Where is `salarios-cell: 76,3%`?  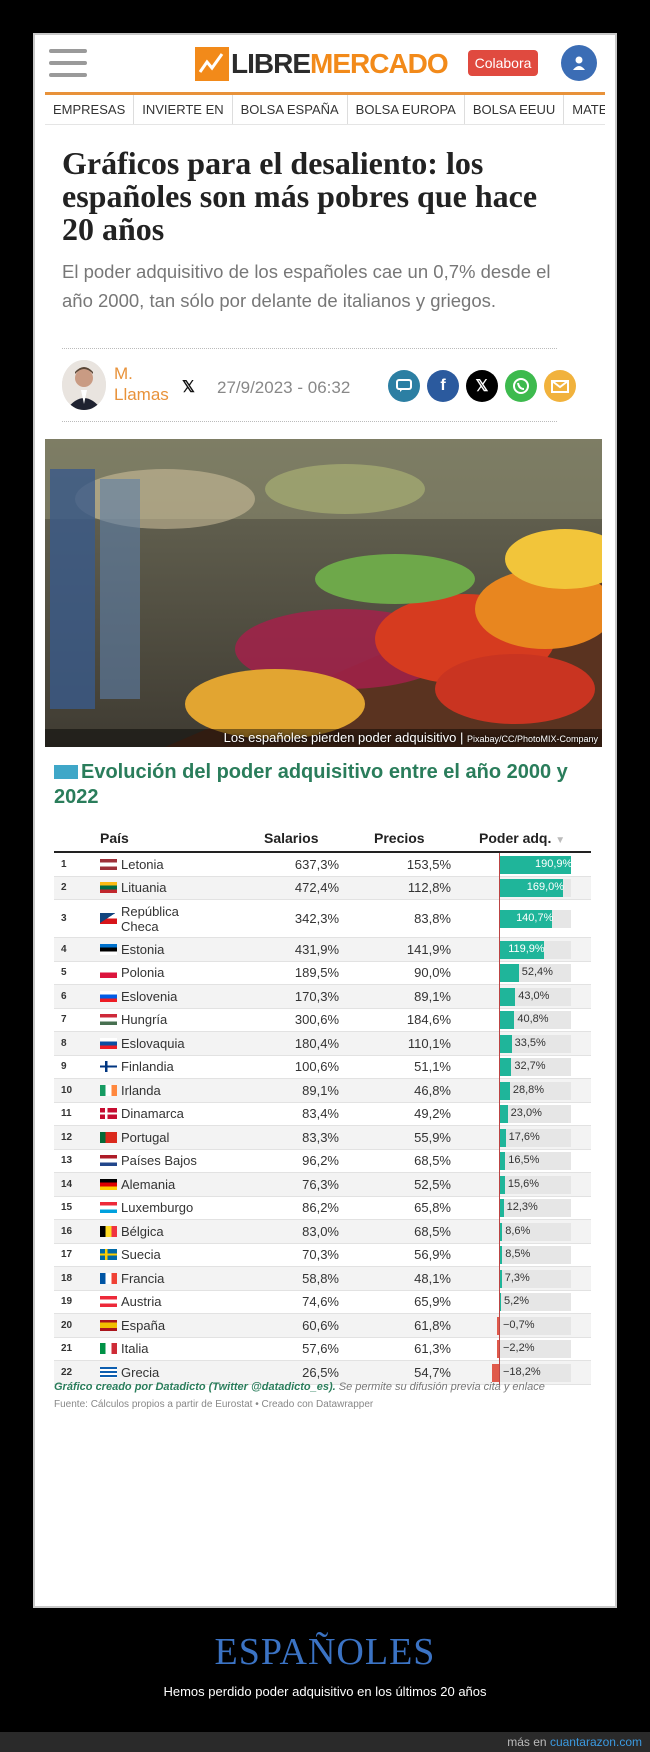
salarios-cell: 76,3% is located at coordinates (320, 1184).